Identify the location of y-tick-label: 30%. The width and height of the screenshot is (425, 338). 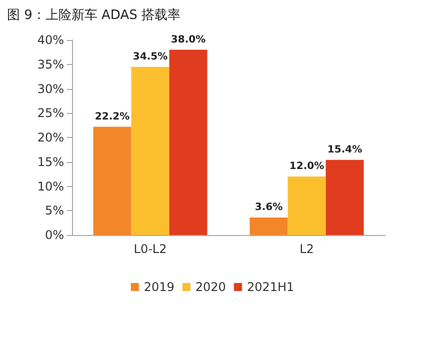
(50, 89).